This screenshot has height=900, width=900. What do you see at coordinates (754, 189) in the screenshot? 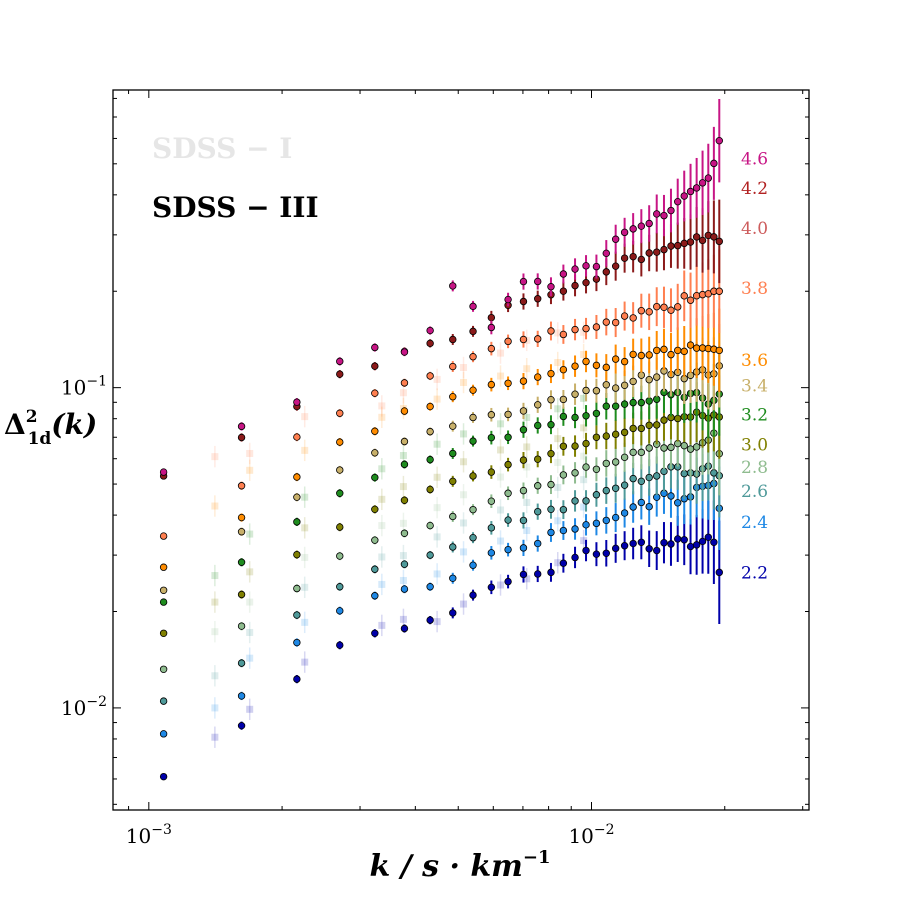
I see `redshift-label: 4.2` at bounding box center [754, 189].